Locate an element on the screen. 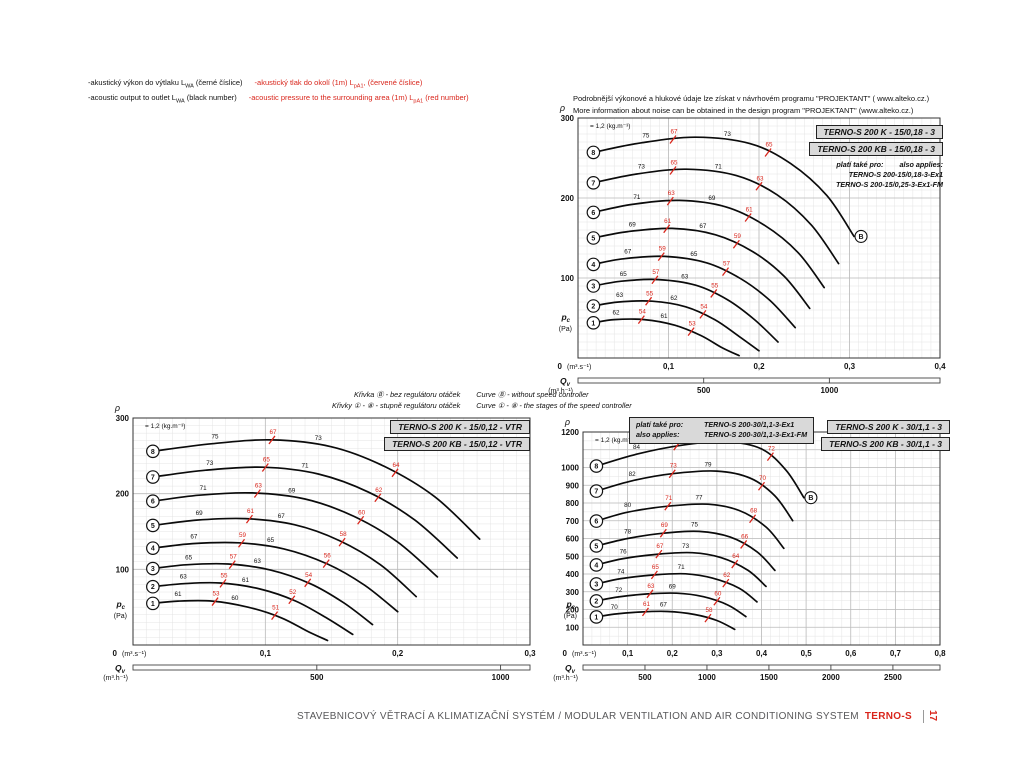  svg-text: 400 is located at coordinates (573, 574).